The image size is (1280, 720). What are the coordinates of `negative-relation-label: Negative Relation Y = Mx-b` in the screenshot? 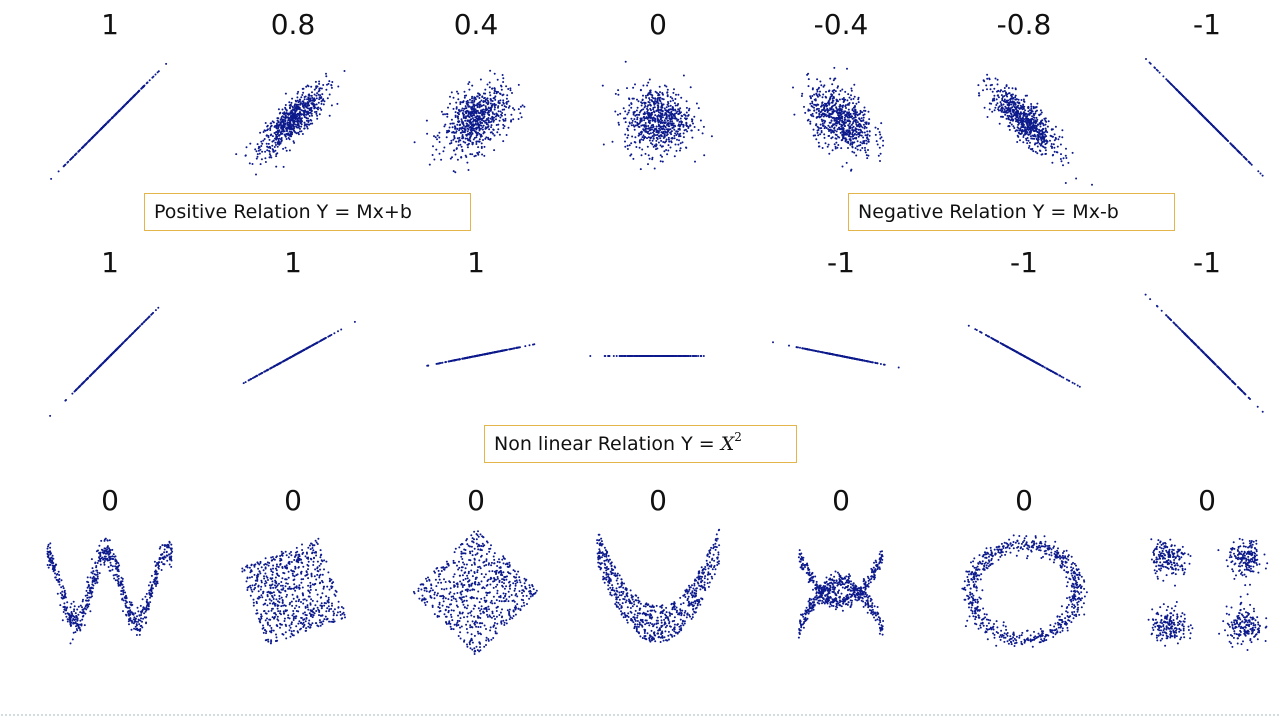 It's located at (1011, 212).